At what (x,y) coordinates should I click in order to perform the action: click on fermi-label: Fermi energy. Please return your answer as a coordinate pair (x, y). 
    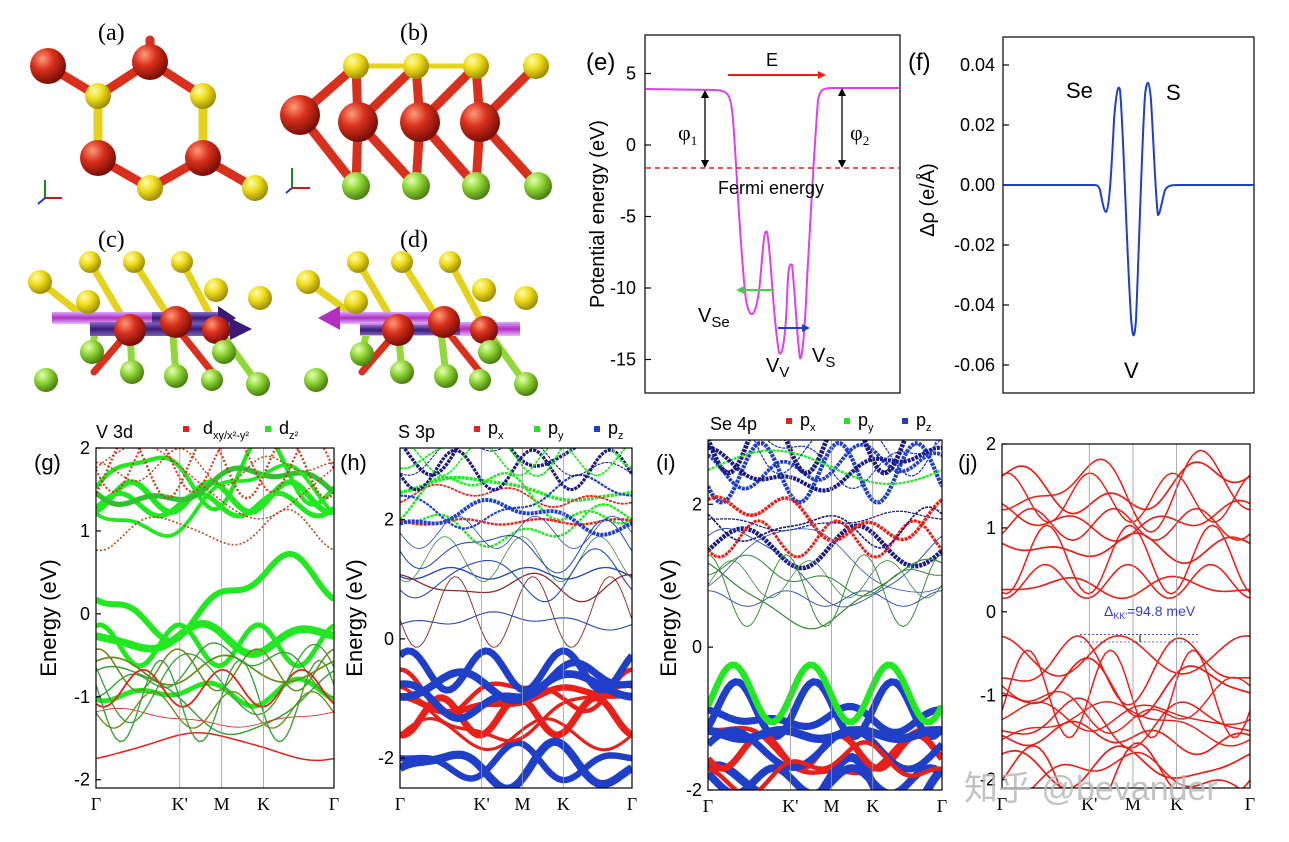
    Looking at the image, I should click on (771, 188).